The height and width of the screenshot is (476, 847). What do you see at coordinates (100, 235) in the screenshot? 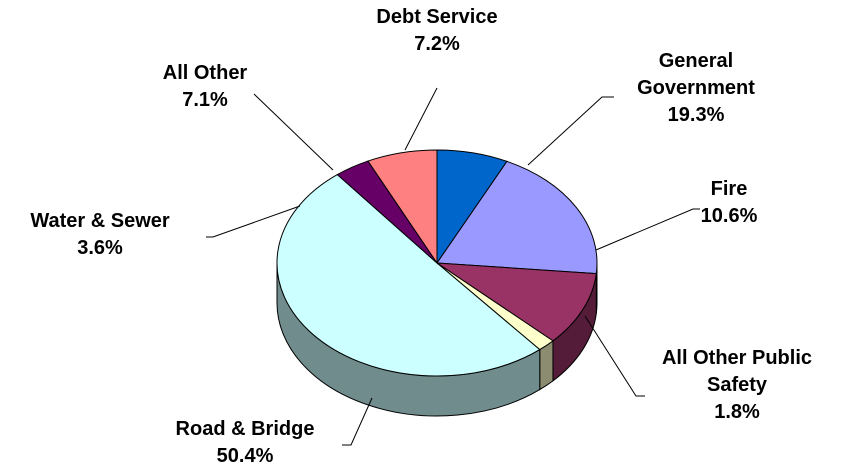
I see `label-water-sewer: Water & Sewer 3.6%` at bounding box center [100, 235].